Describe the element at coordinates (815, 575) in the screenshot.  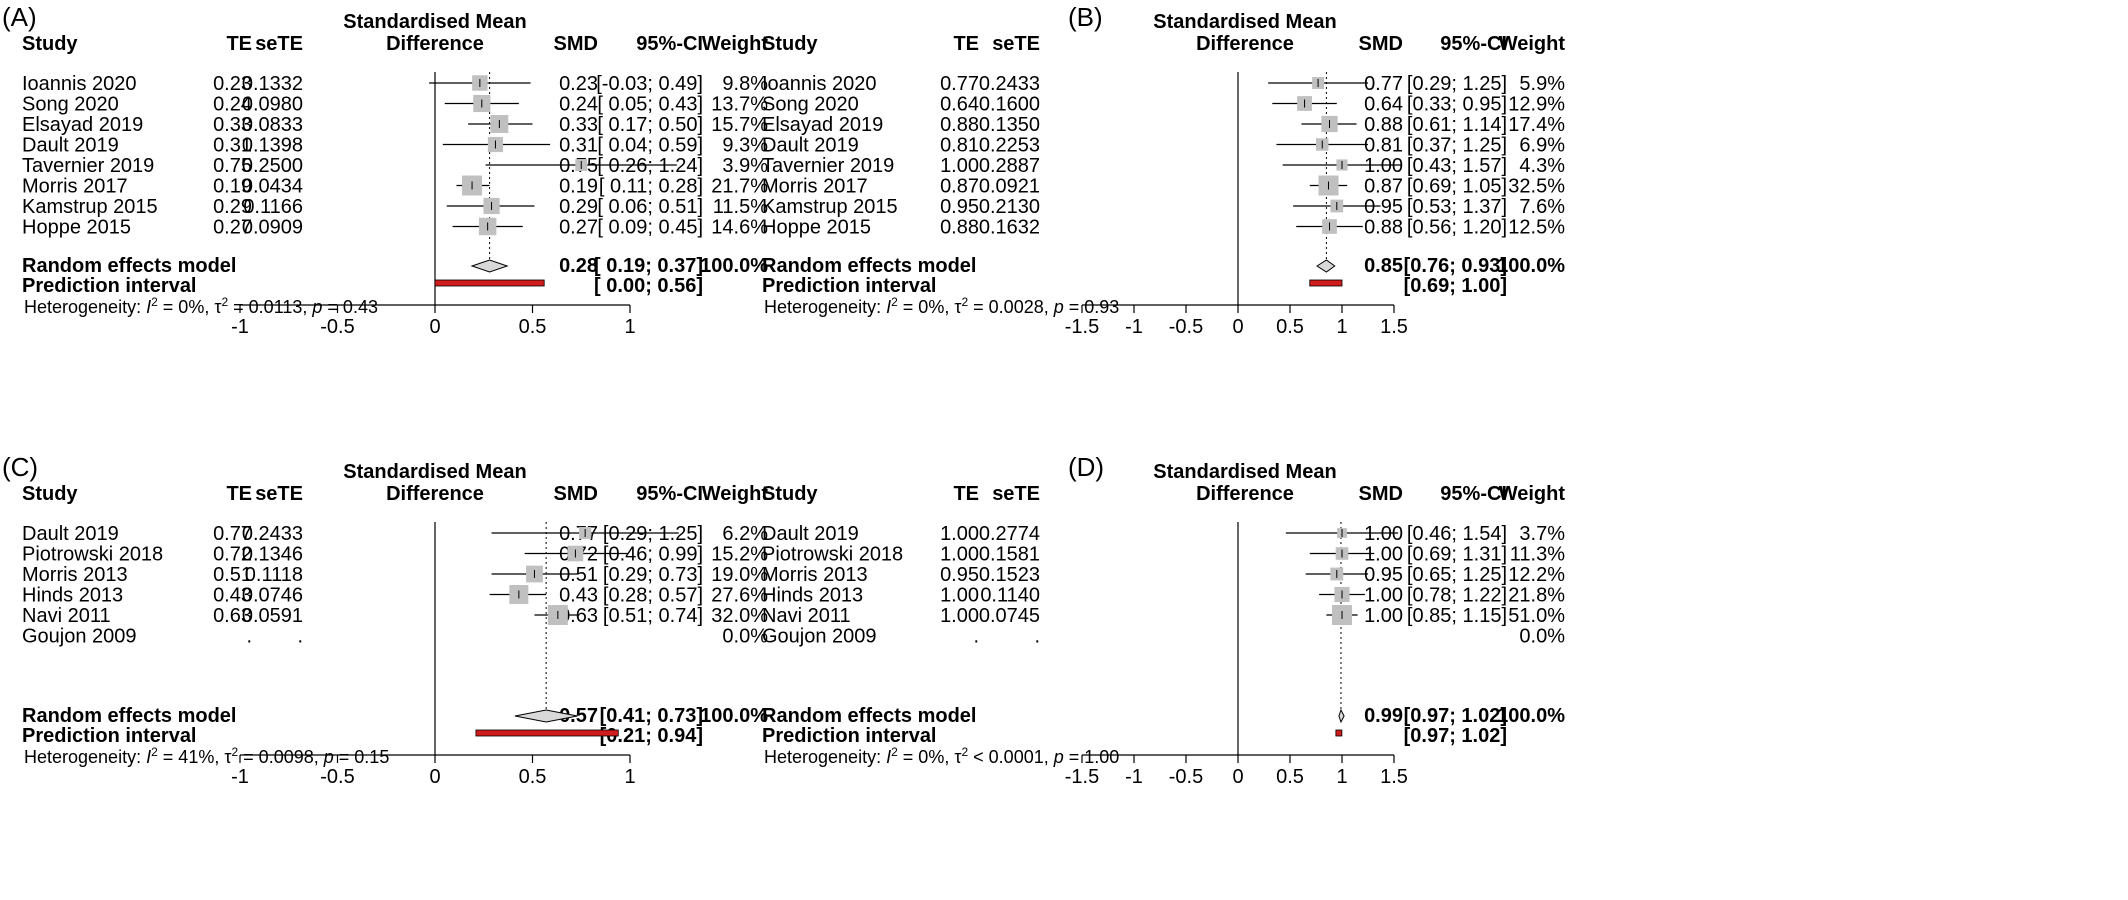
I see `study-name: Morris 2013` at that location.